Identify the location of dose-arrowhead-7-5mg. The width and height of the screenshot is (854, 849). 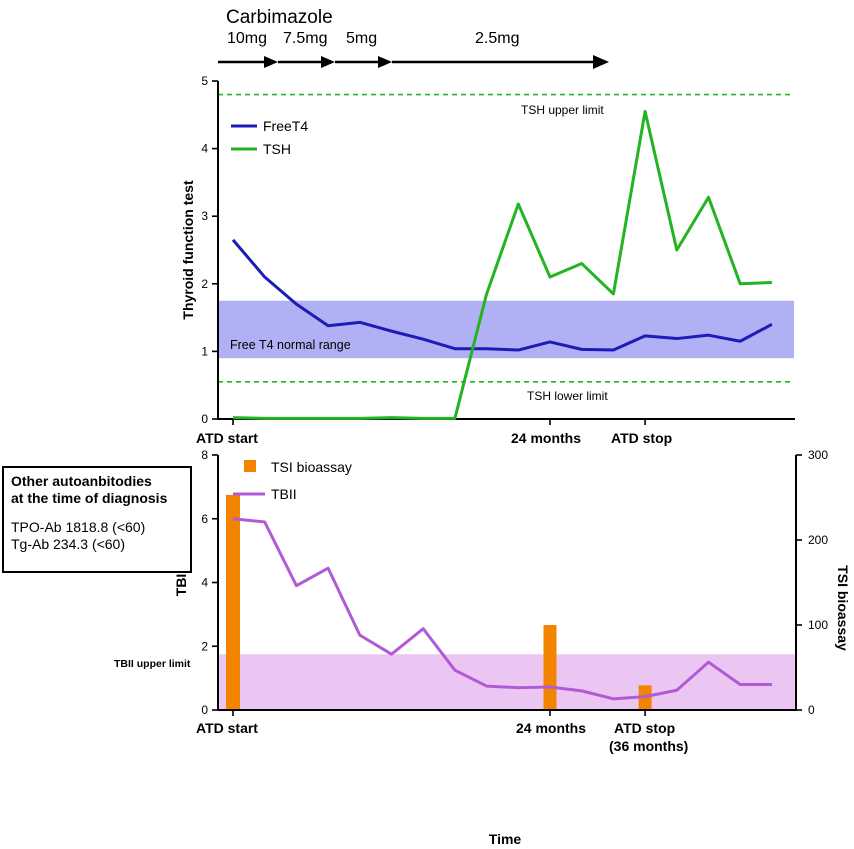
(328, 62).